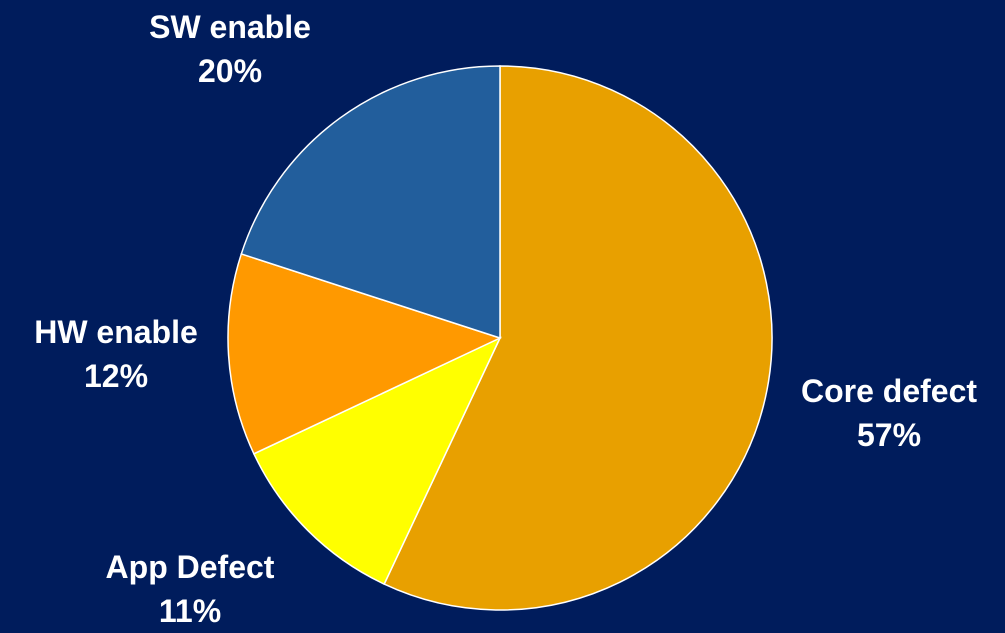  I want to click on pie-label-name: HW enable, so click(116, 332).